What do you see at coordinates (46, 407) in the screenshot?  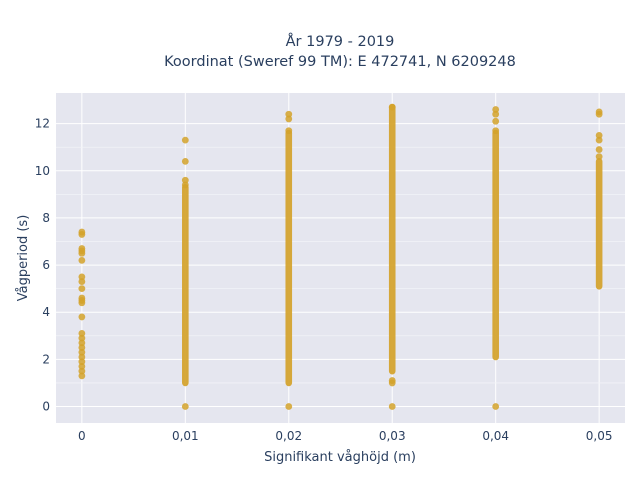 I see `y-tick-label: 0` at bounding box center [46, 407].